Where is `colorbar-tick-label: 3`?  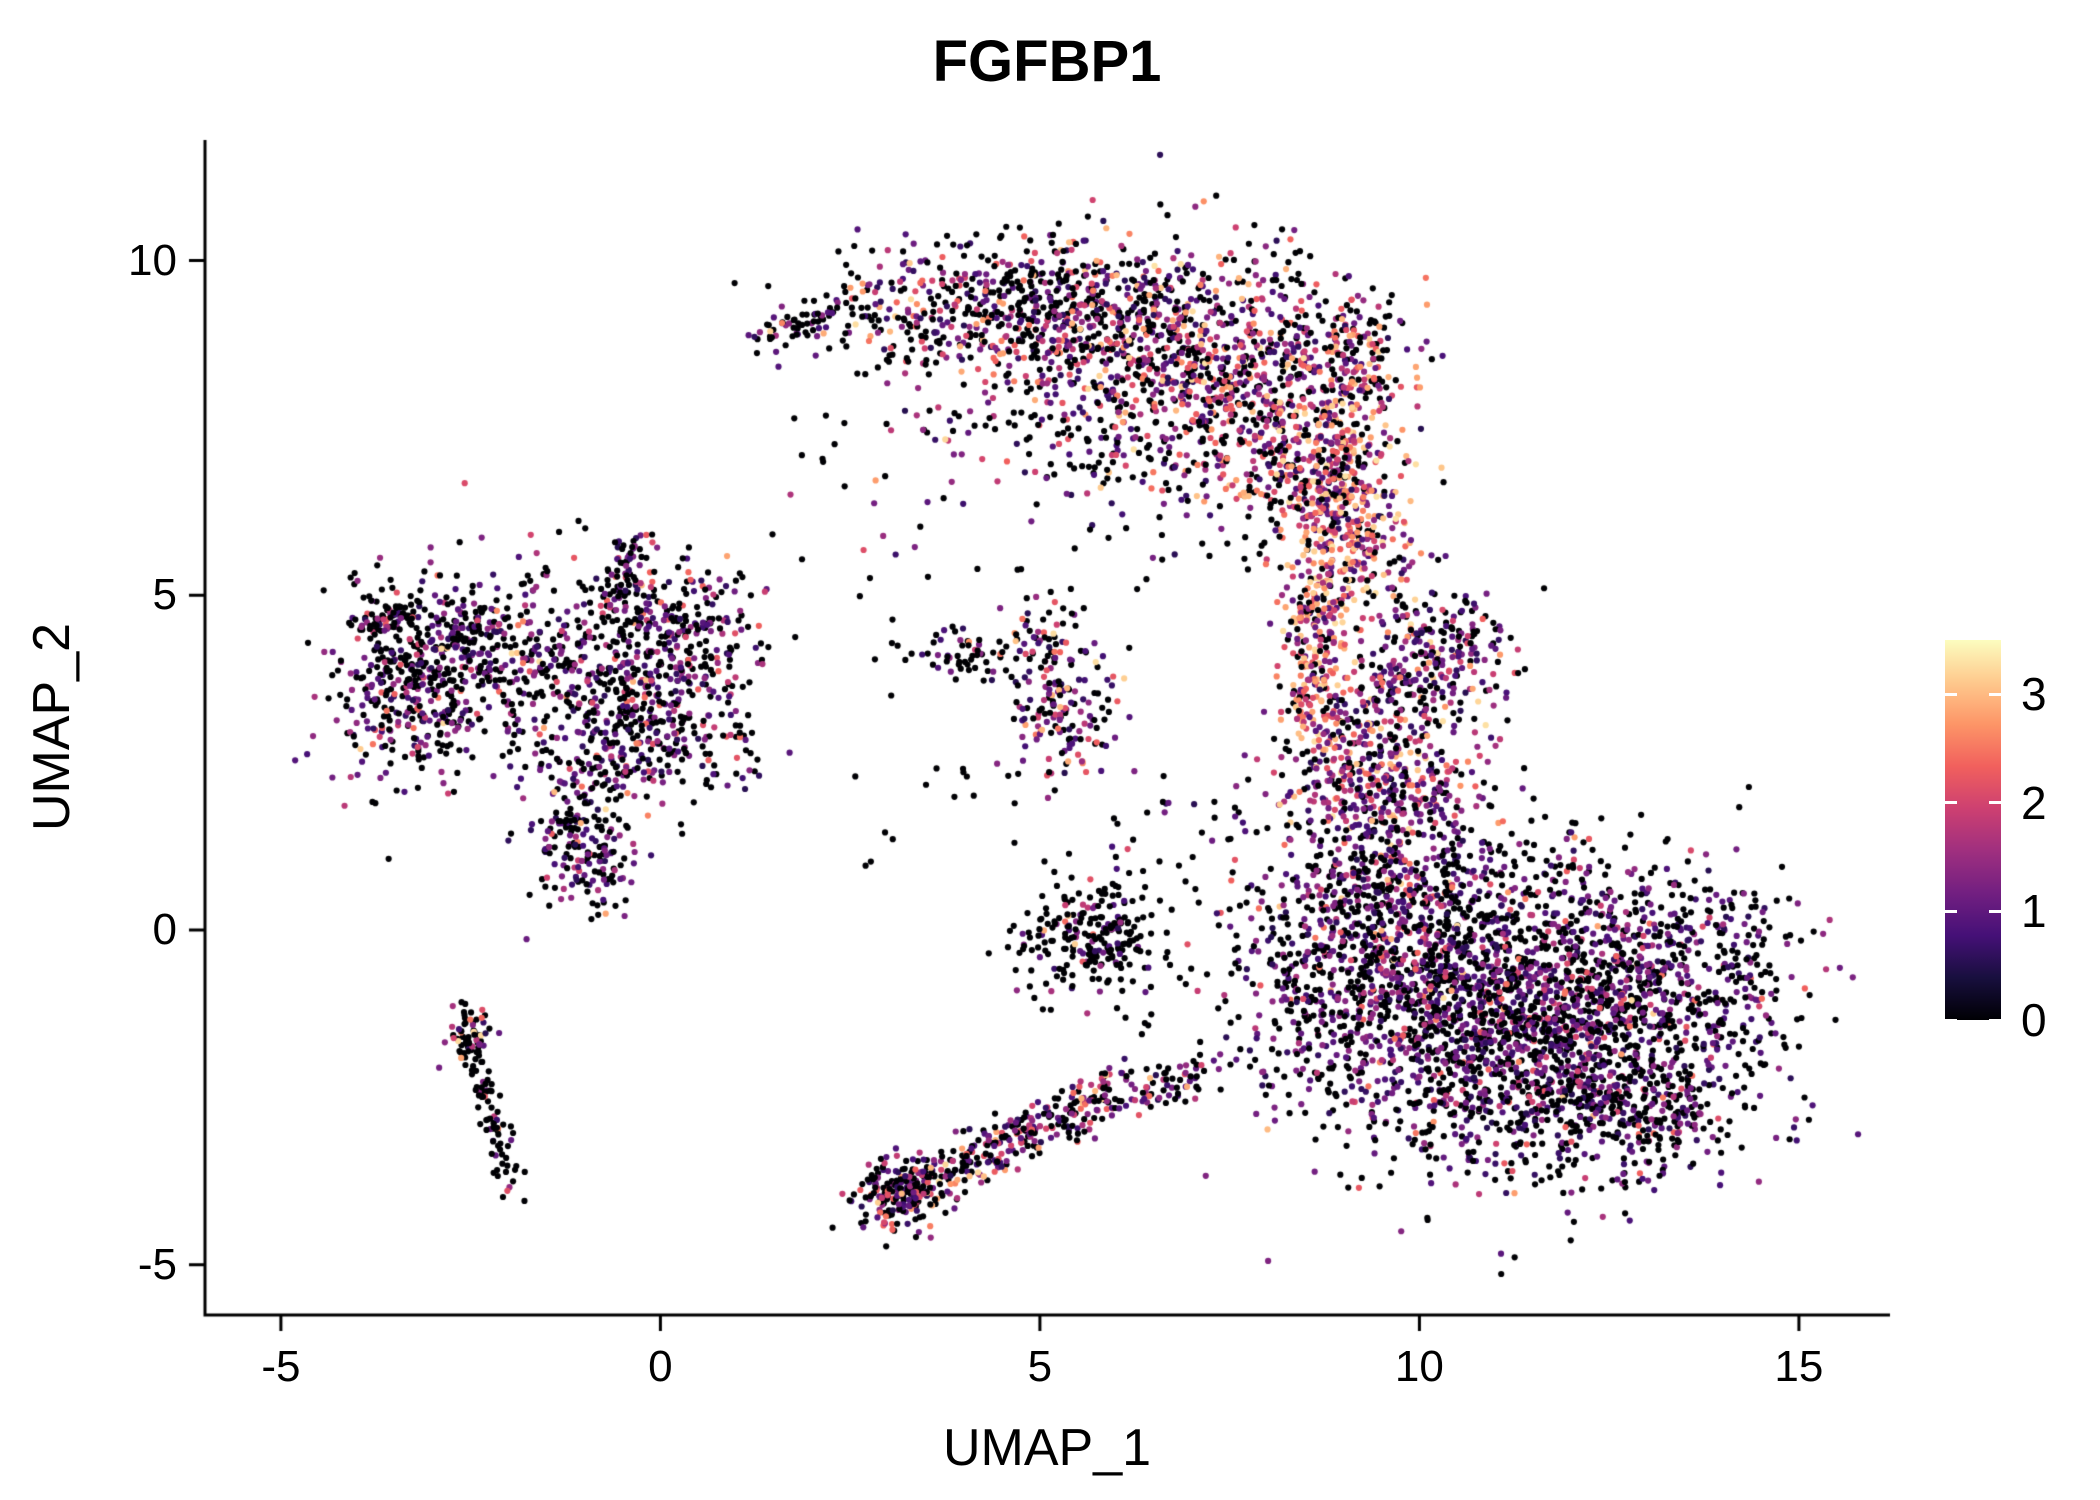
colorbar-tick-label: 3 is located at coordinates (2034, 694).